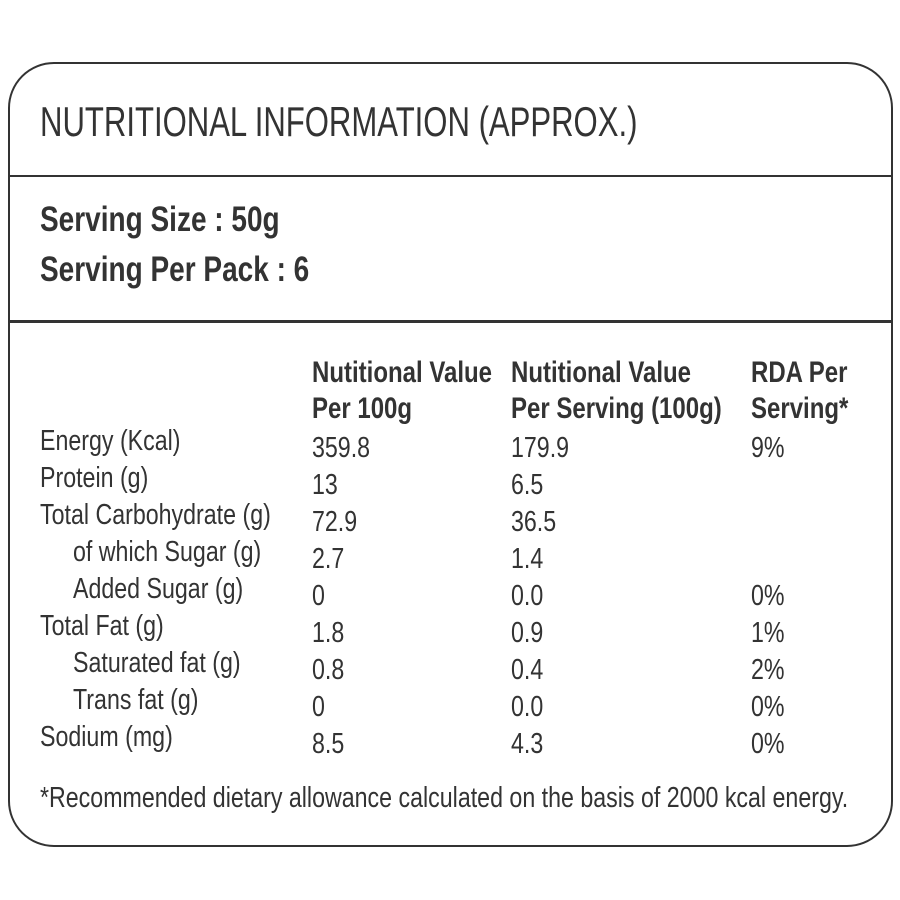  What do you see at coordinates (800, 408) in the screenshot?
I see `col-header-rda-line2: Serving*` at bounding box center [800, 408].